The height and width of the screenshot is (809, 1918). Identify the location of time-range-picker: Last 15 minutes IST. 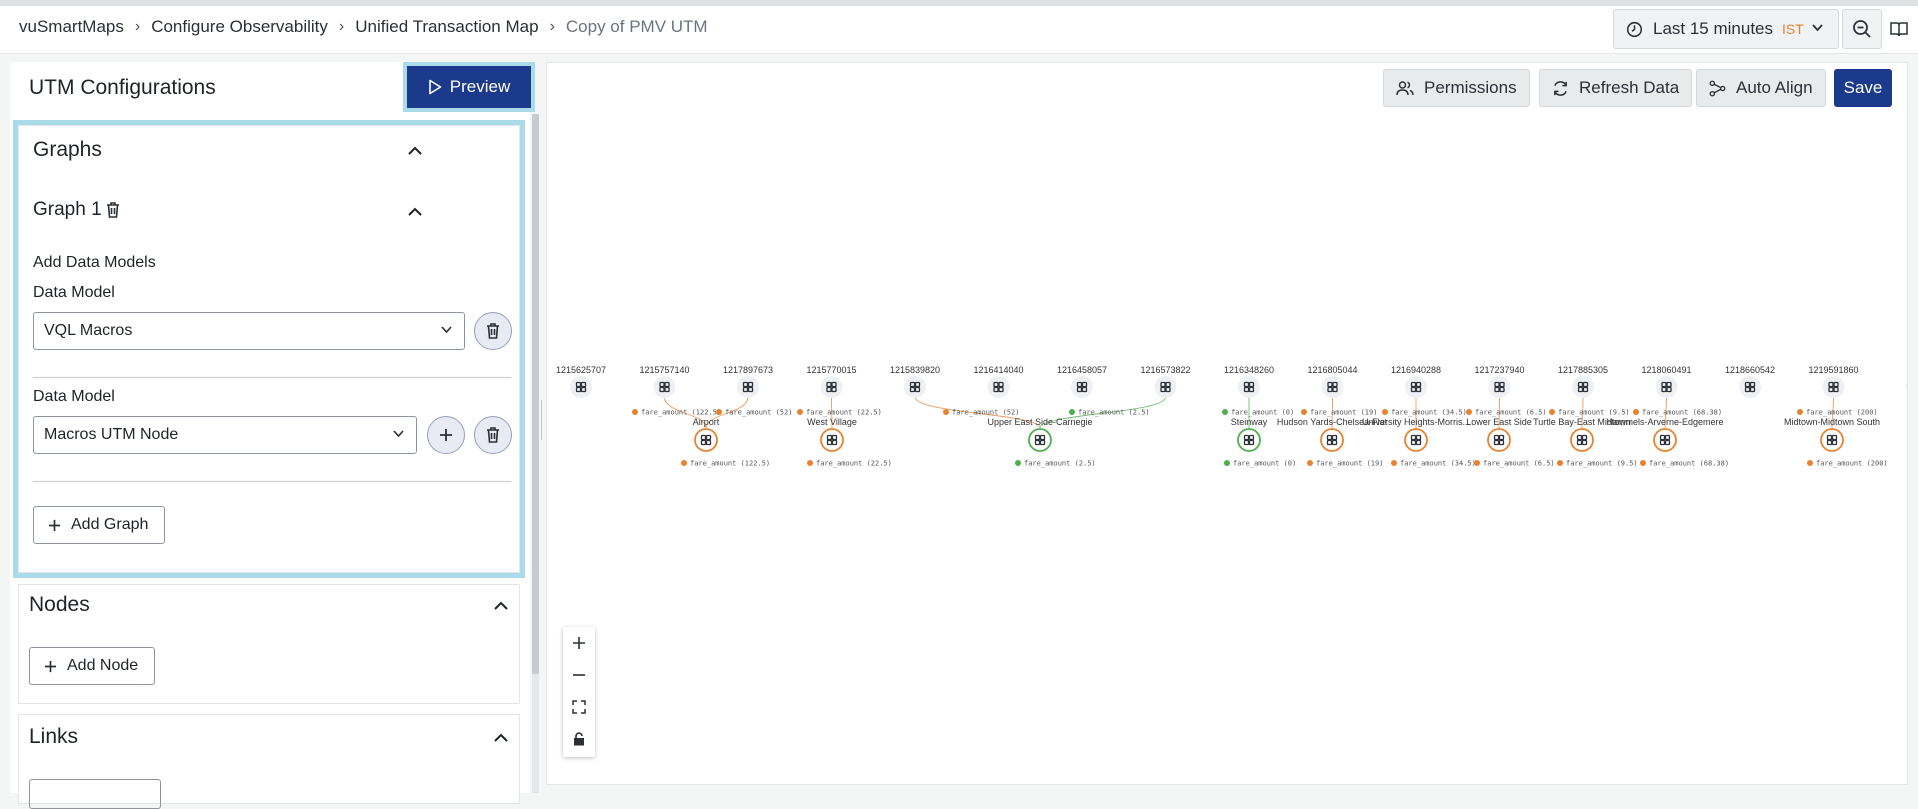
(1726, 29).